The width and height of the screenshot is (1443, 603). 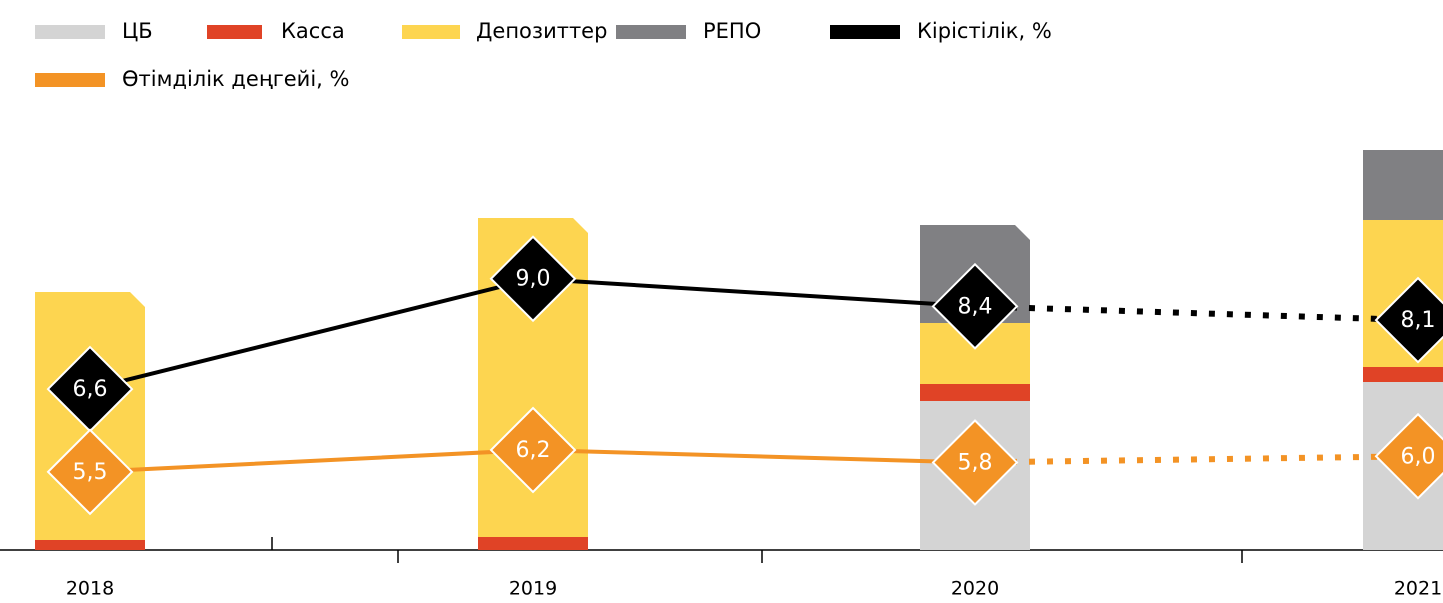 What do you see at coordinates (757, 550) in the screenshot?
I see `x-axis-ticks` at bounding box center [757, 550].